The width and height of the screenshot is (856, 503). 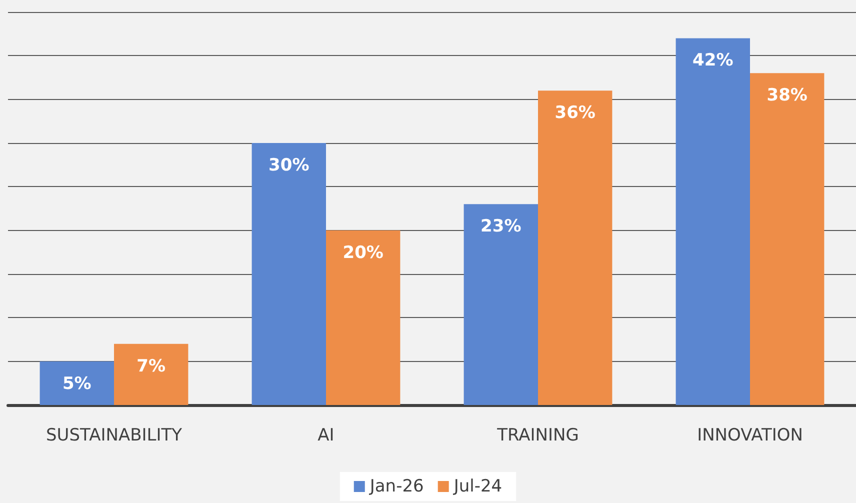 What do you see at coordinates (713, 60) in the screenshot?
I see `data-label: 42%` at bounding box center [713, 60].